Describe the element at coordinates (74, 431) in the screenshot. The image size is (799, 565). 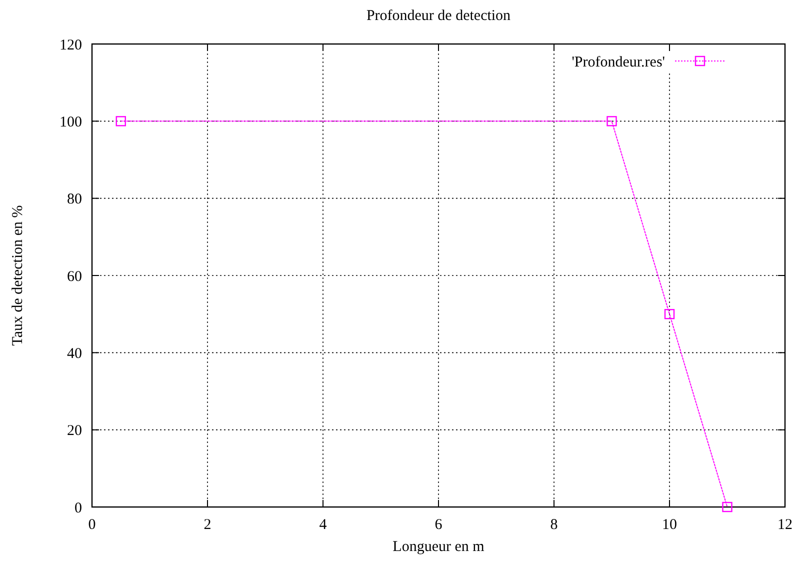
I see `y-tick-label: 20` at that location.